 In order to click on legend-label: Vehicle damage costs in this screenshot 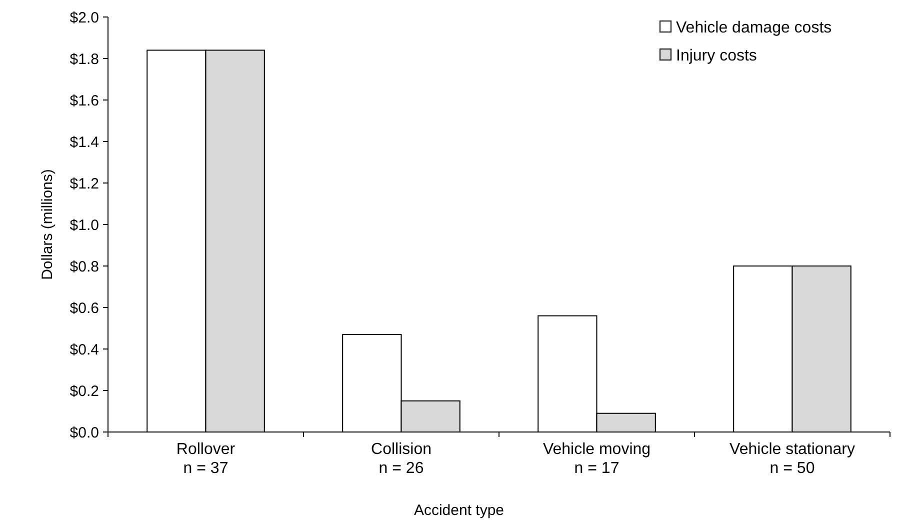, I will do `click(754, 28)`.